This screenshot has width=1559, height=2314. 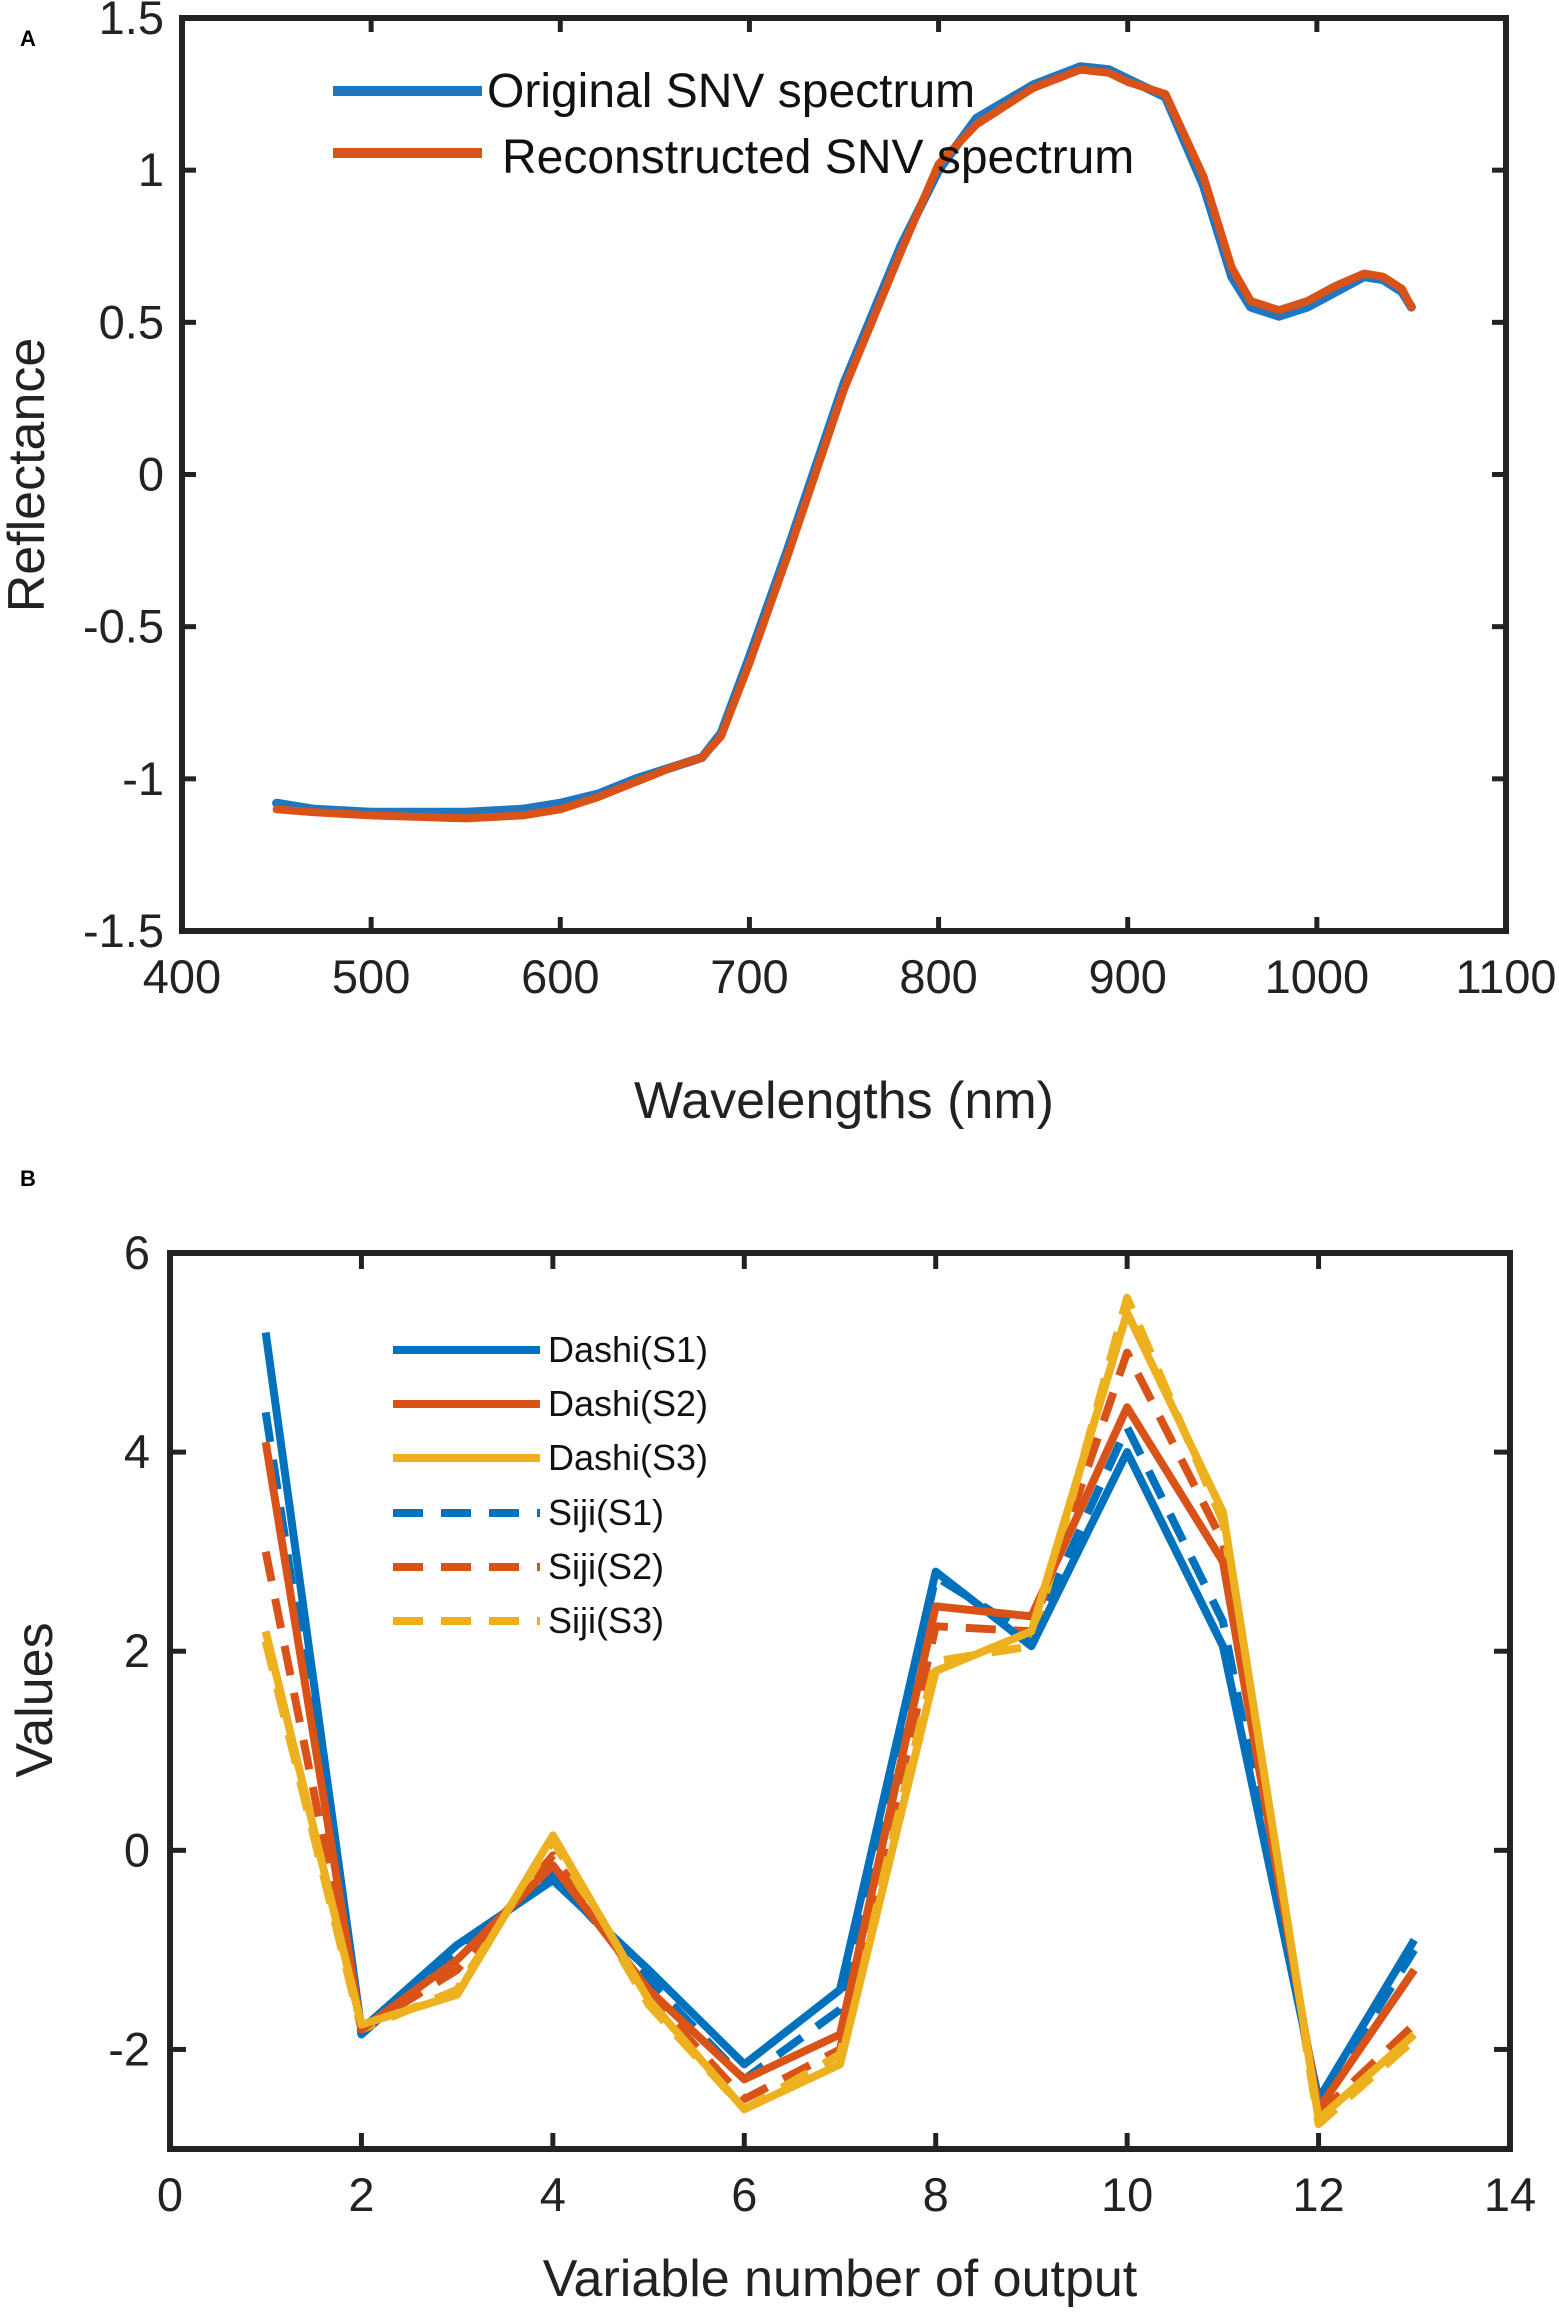 What do you see at coordinates (606, 1566) in the screenshot?
I see `legend-label-siji-s2: Siji(S2)` at bounding box center [606, 1566].